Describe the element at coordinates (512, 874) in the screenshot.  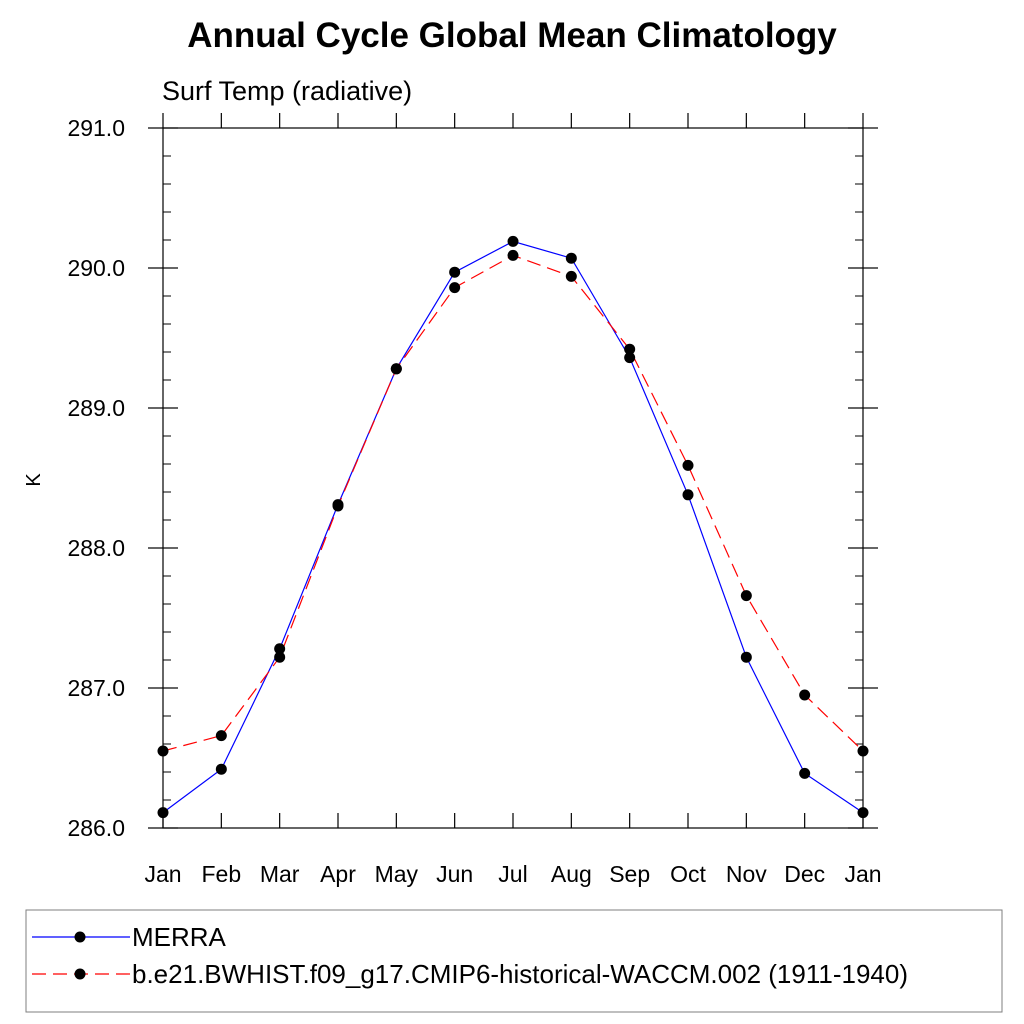
I see `x-tick-label: Jul` at that location.